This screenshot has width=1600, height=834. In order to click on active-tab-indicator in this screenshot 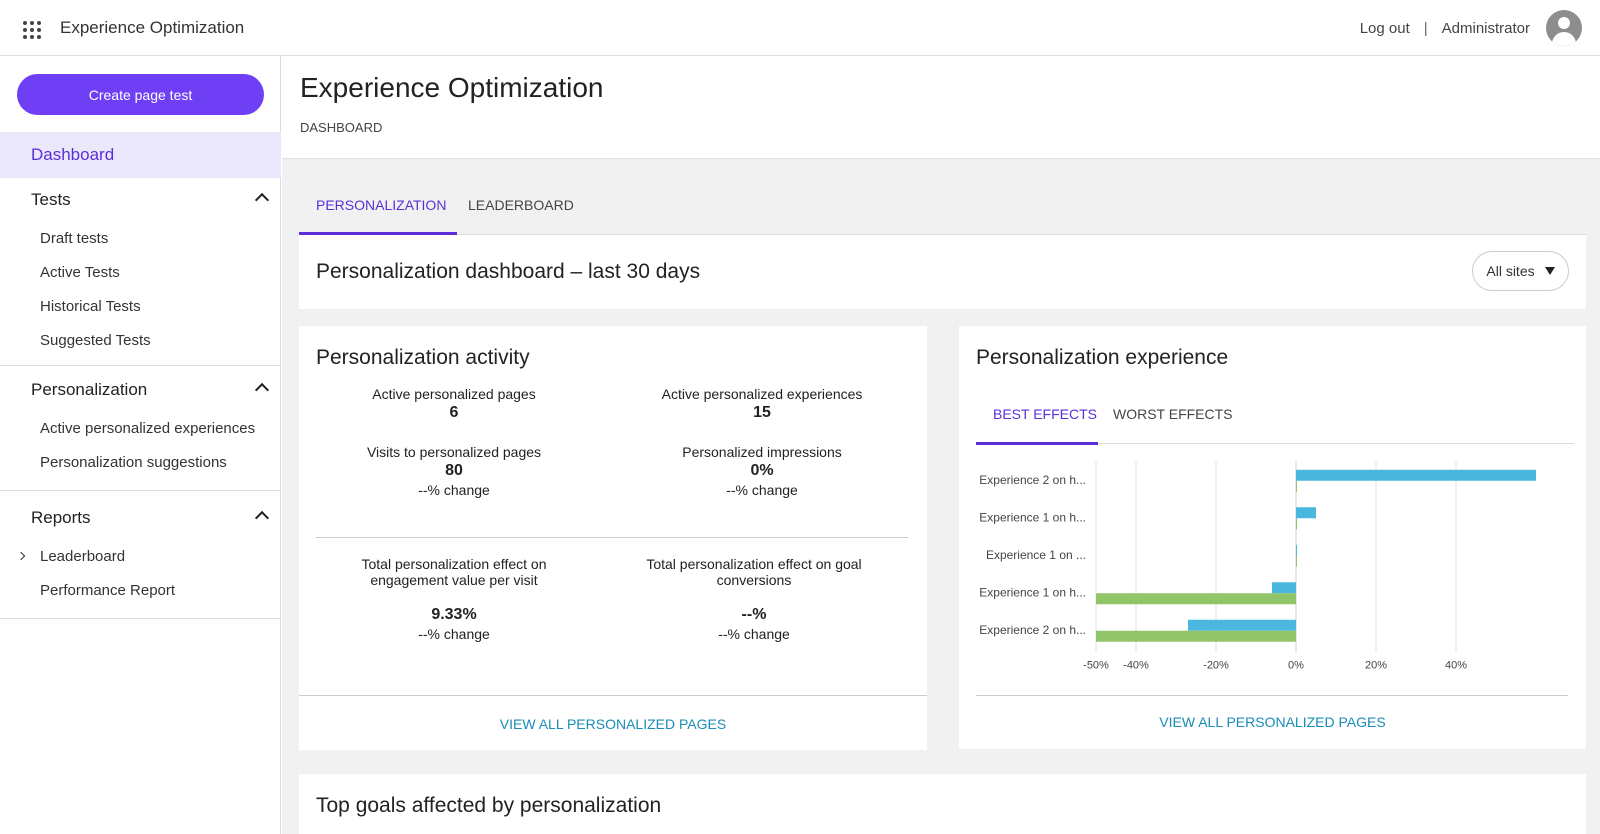, I will do `click(1037, 443)`.